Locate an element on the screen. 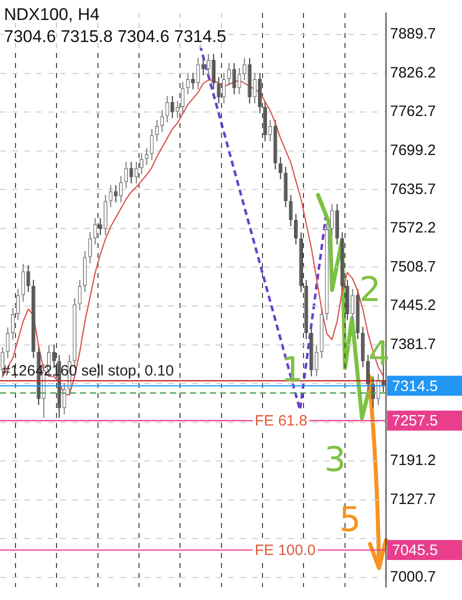  annotation: 3 is located at coordinates (335, 460).